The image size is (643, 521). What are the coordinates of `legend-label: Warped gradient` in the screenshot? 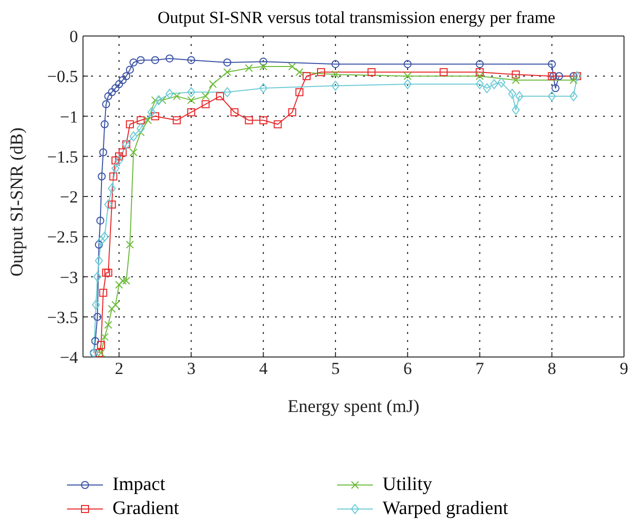 It's located at (445, 509).